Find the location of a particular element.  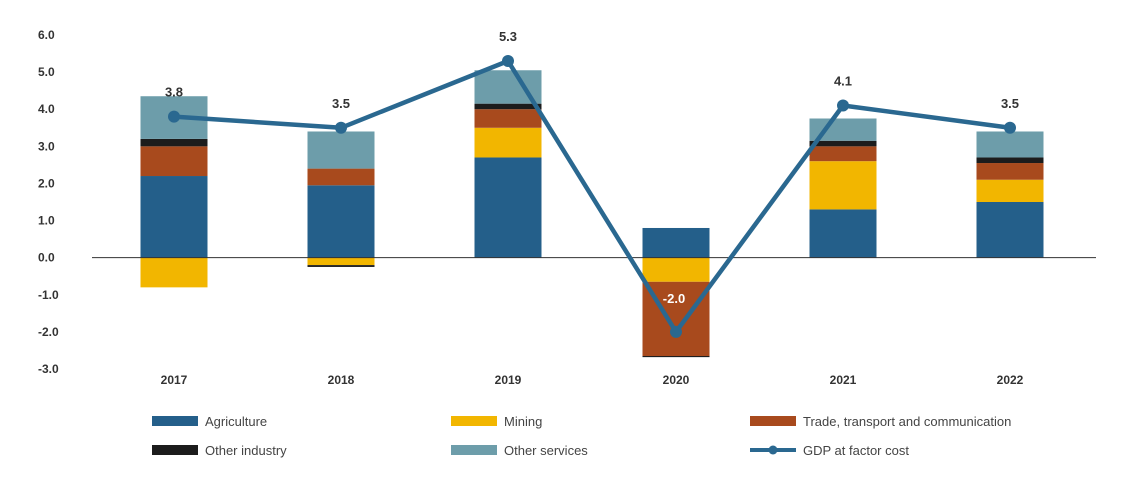

y-tick-label: -1.0 is located at coordinates (48, 295).